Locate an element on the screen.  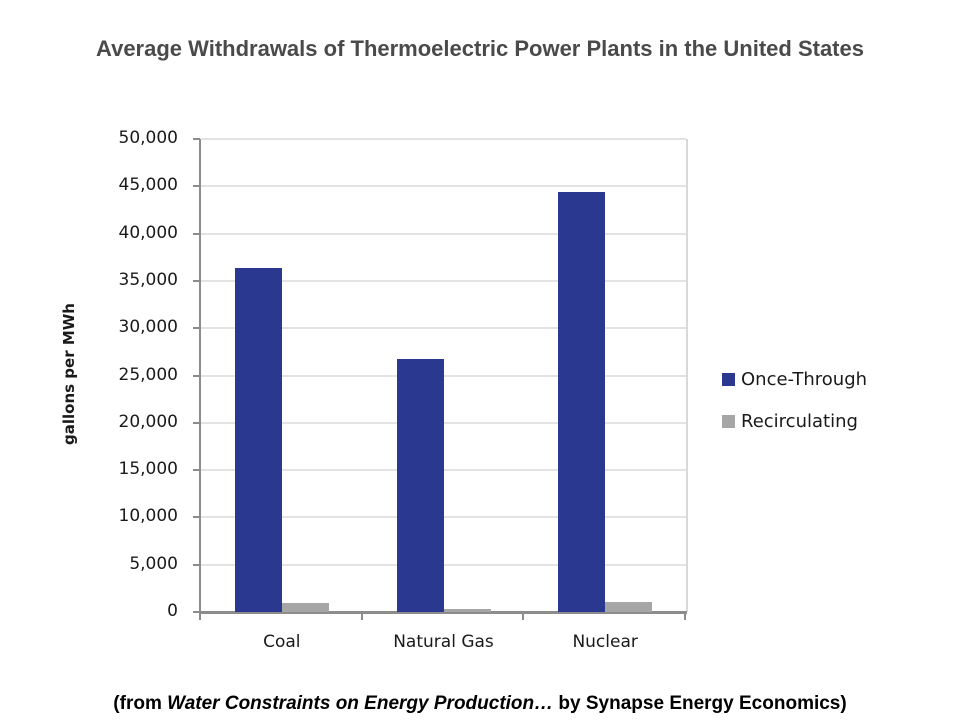
y-axis-title: gallons per MWh is located at coordinates (69, 374).